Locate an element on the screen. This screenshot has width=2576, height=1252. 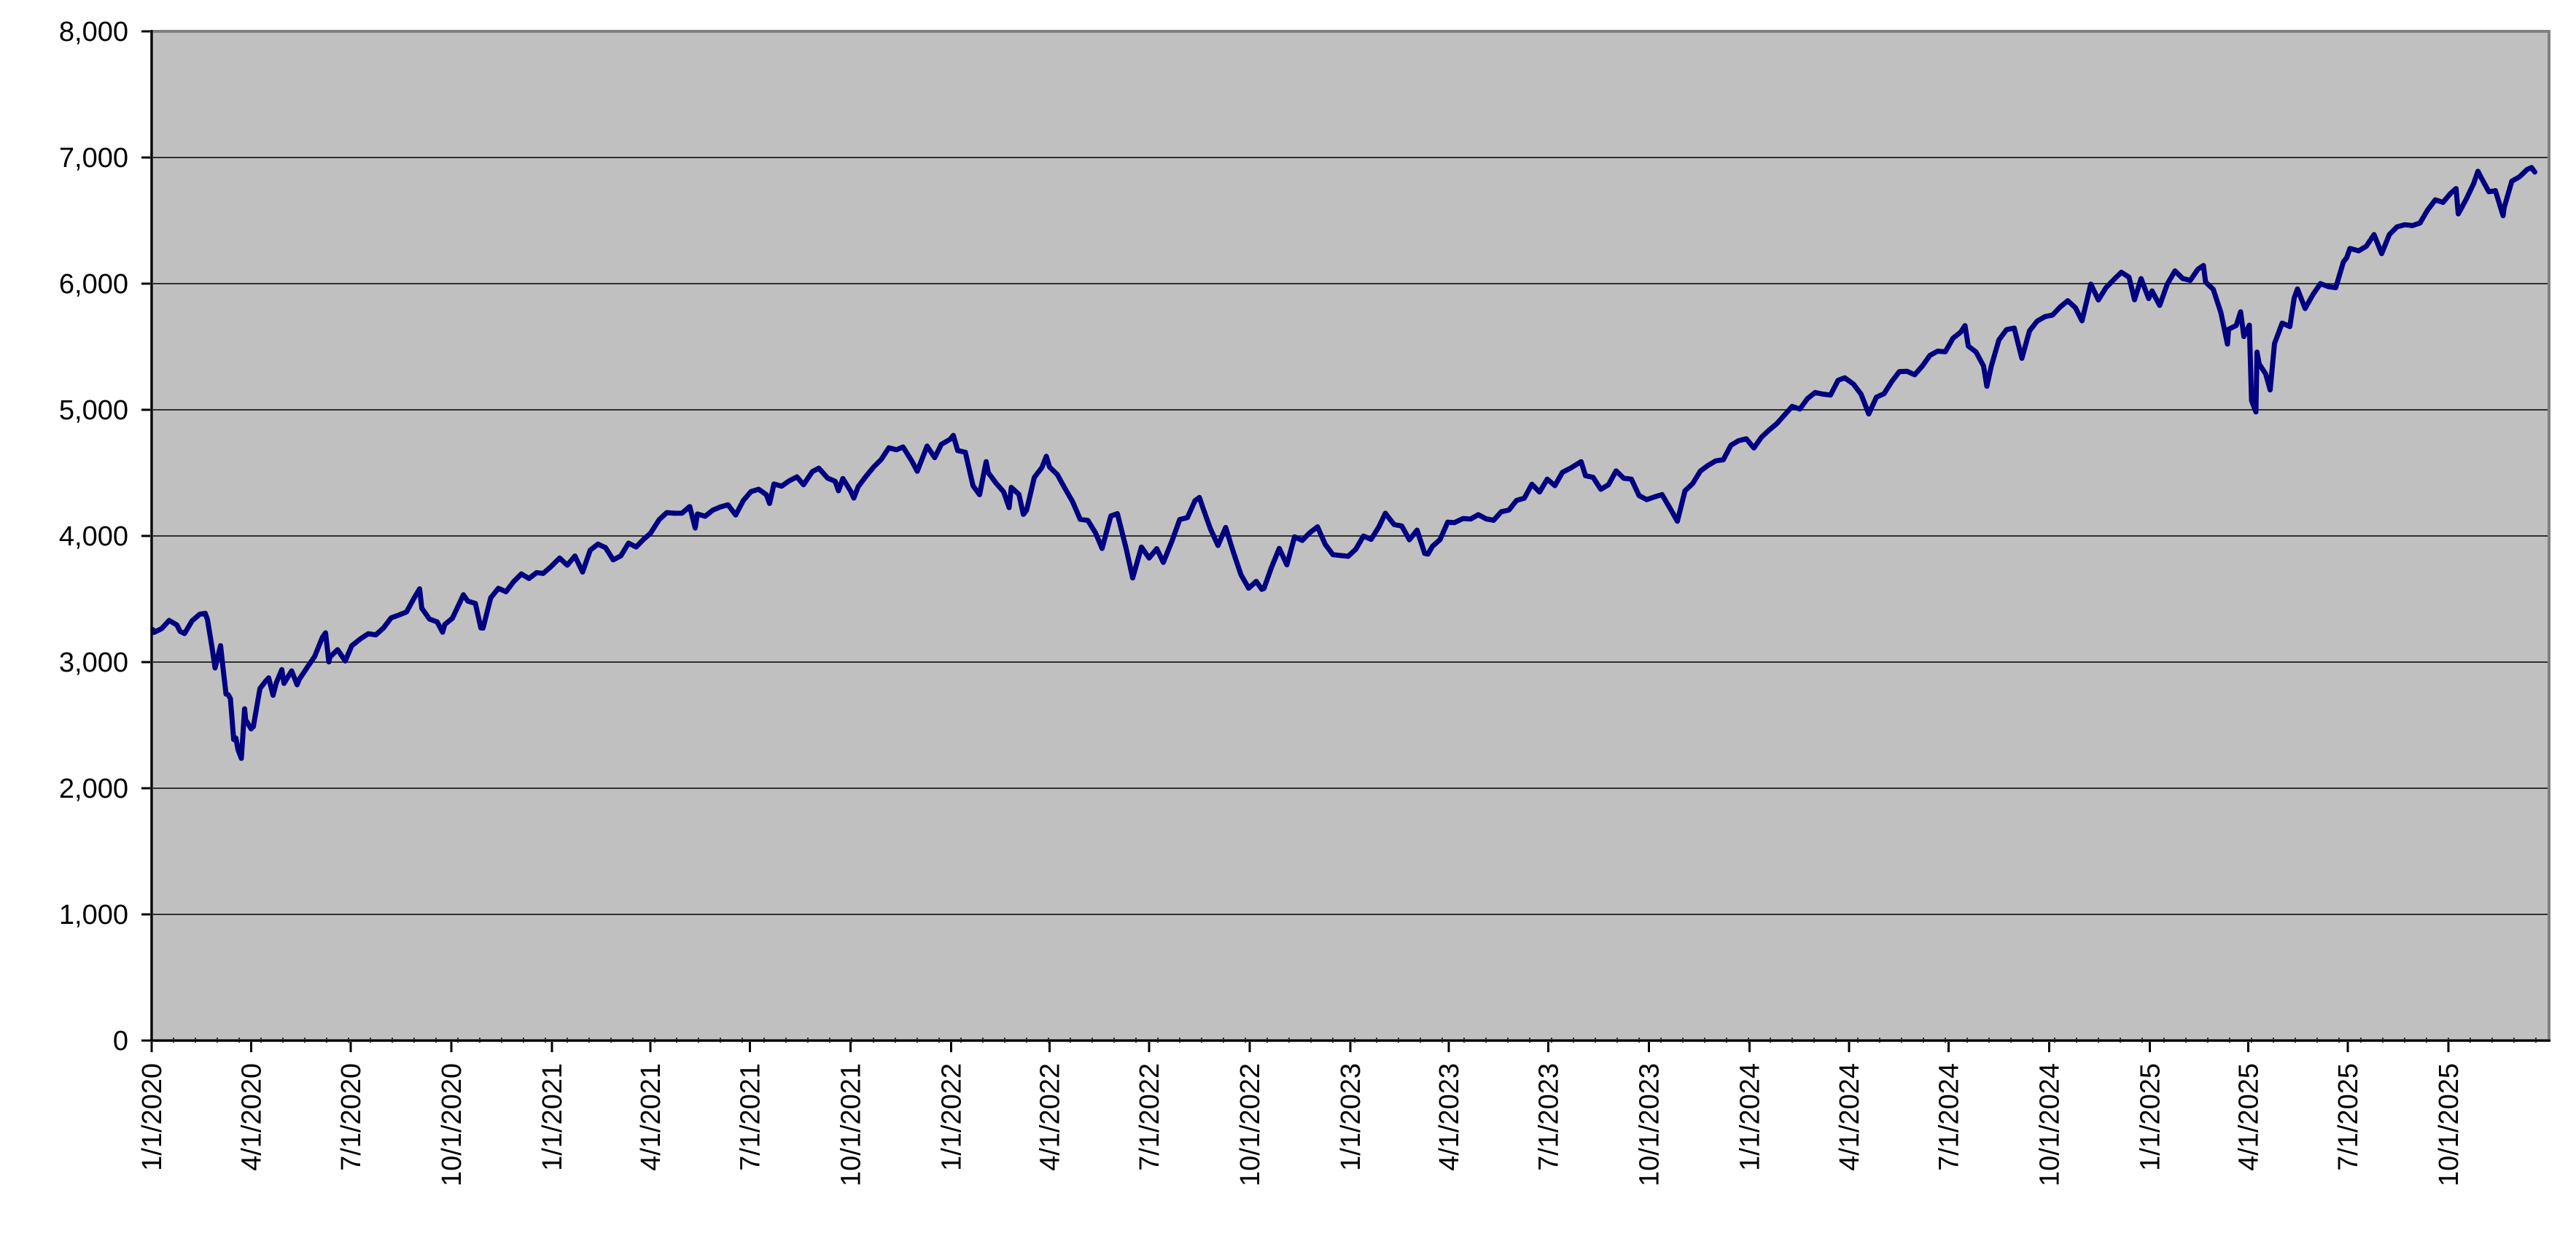
x-axis-label: 10/1/2020 is located at coordinates (452, 1124).